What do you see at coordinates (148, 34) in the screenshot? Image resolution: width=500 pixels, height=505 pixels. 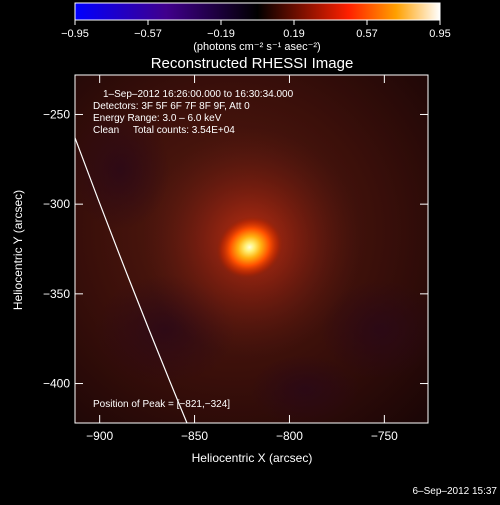 I see `colorbar-tick-label: −0.57` at bounding box center [148, 34].